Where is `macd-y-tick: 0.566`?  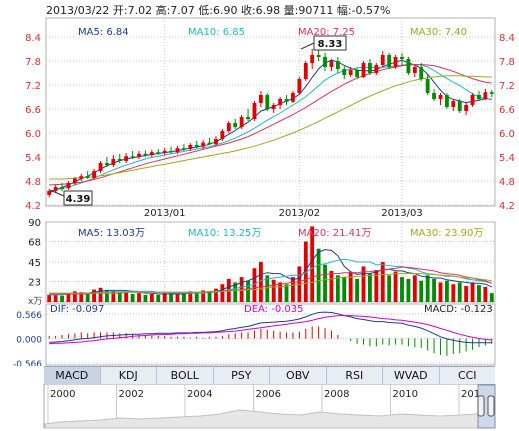
macd-y-tick: 0.566 is located at coordinates (29, 316).